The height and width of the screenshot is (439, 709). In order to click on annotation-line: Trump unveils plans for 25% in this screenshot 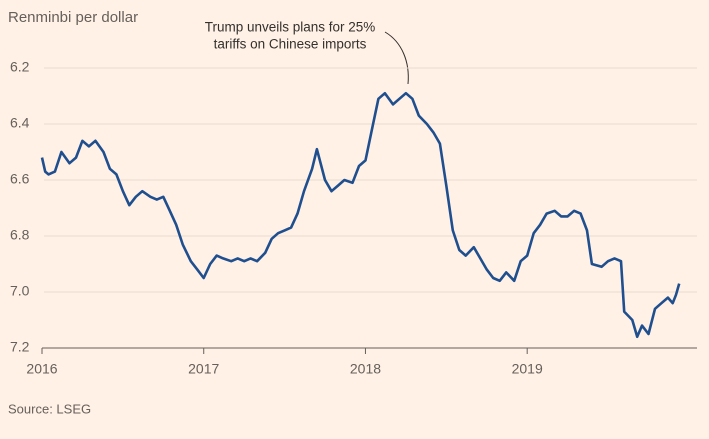, I will do `click(290, 27)`.